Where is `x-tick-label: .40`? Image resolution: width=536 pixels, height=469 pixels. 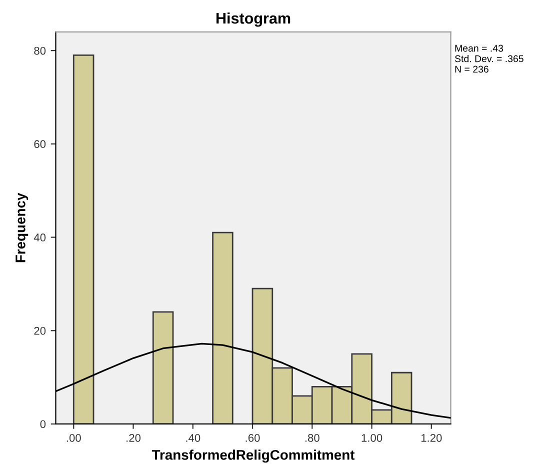
x-tick-label: .40 is located at coordinates (193, 438).